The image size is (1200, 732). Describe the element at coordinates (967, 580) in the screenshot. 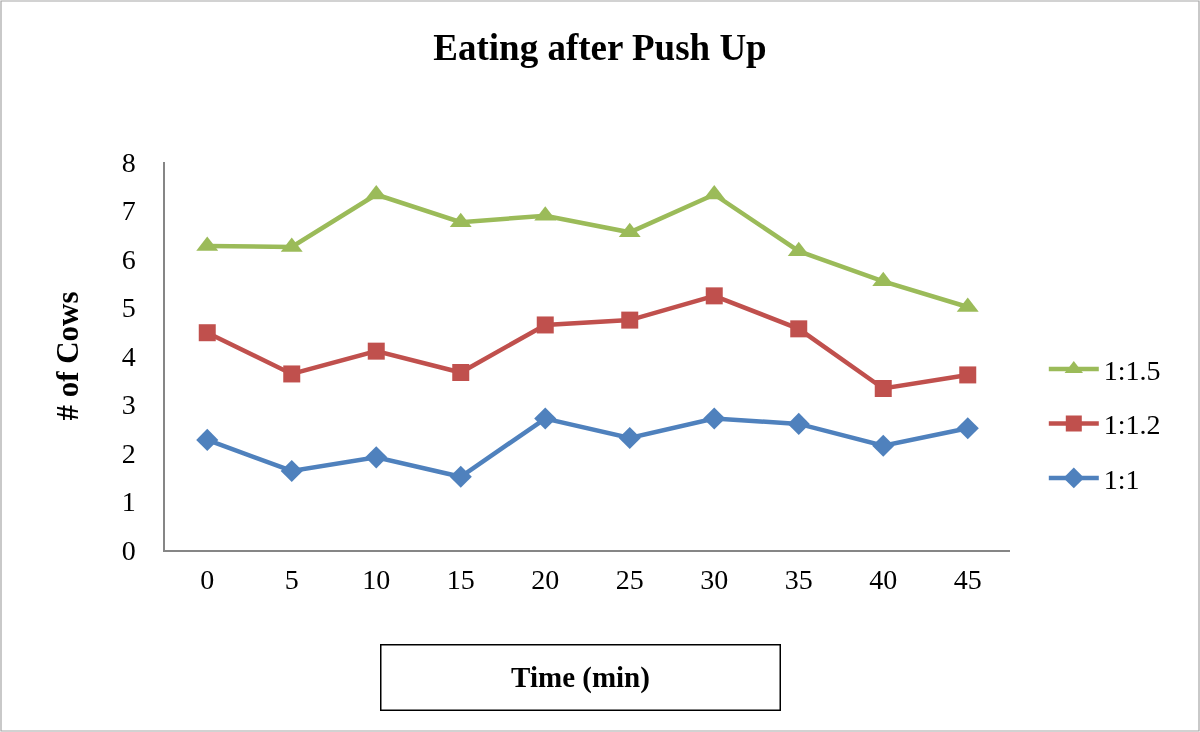

I see `x-tick-label: 45` at that location.